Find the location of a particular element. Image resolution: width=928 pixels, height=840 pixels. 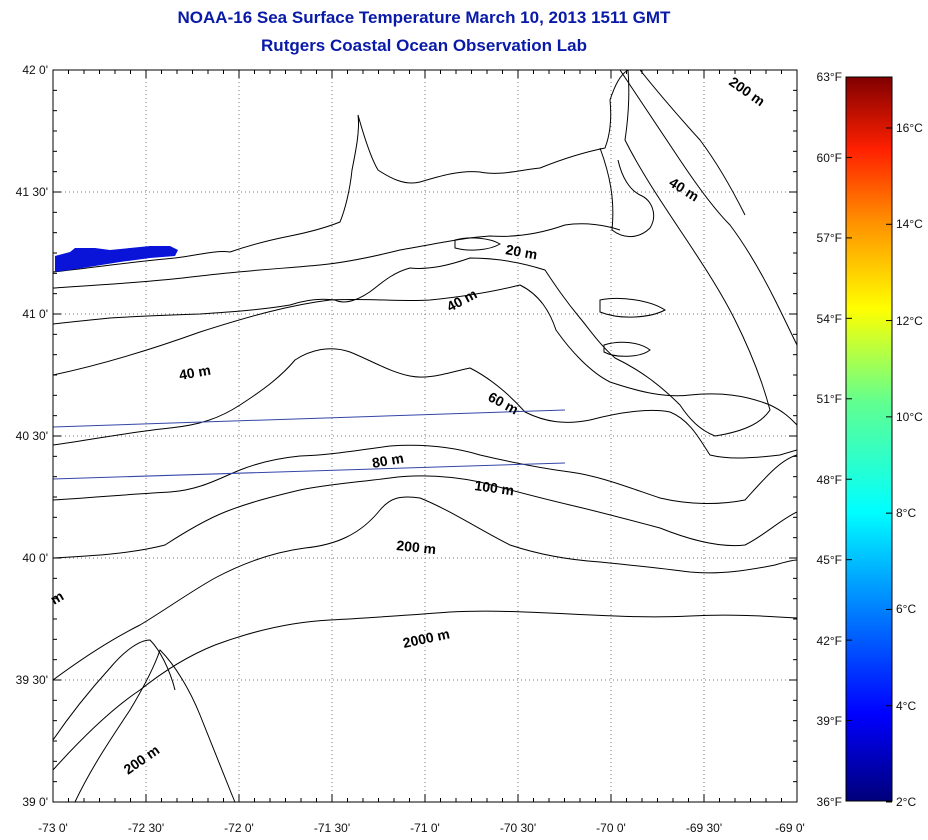

contour-20m is located at coordinates (337, 256).